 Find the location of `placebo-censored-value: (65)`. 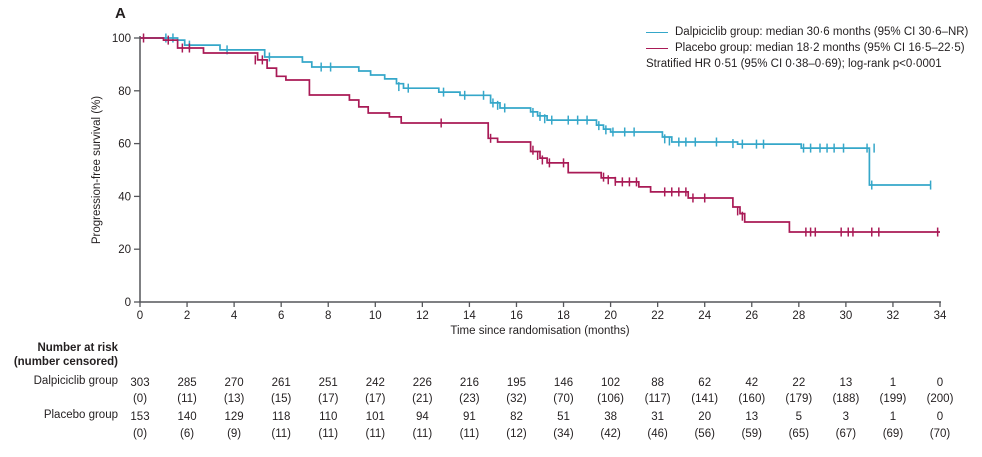

placebo-censored-value: (65) is located at coordinates (799, 434).